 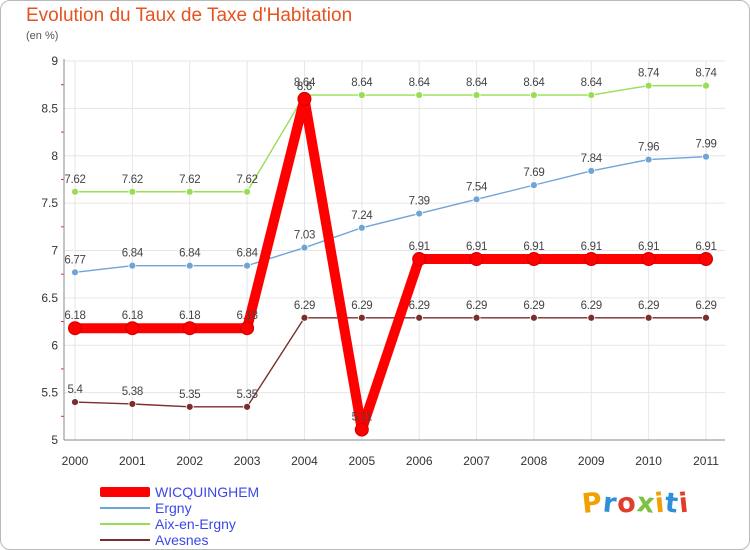 I want to click on chart-legend: WICQUINGHEM Ergny Aix-en-Ergny Avesnes, so click(x=230, y=516).